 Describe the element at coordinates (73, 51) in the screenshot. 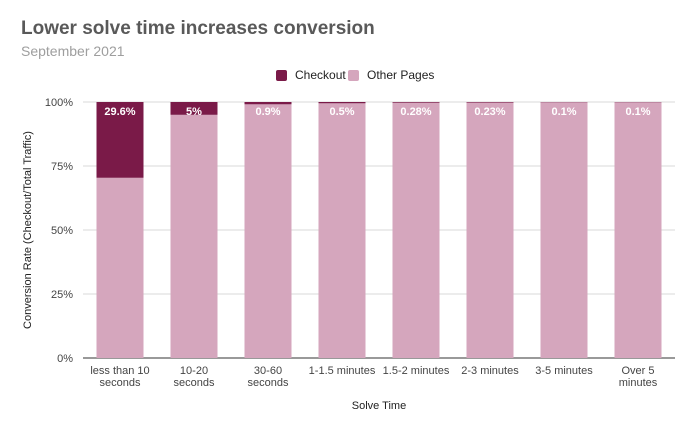

I see `chart-subtitle: September 2021` at that location.